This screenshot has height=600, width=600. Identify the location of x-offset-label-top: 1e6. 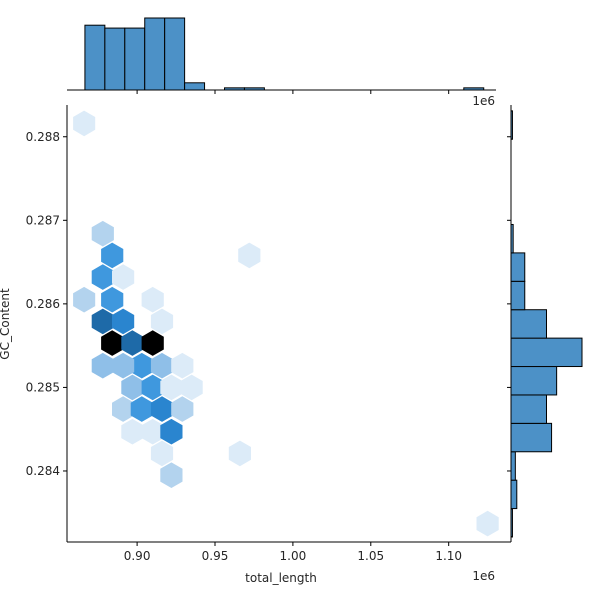
(483, 101).